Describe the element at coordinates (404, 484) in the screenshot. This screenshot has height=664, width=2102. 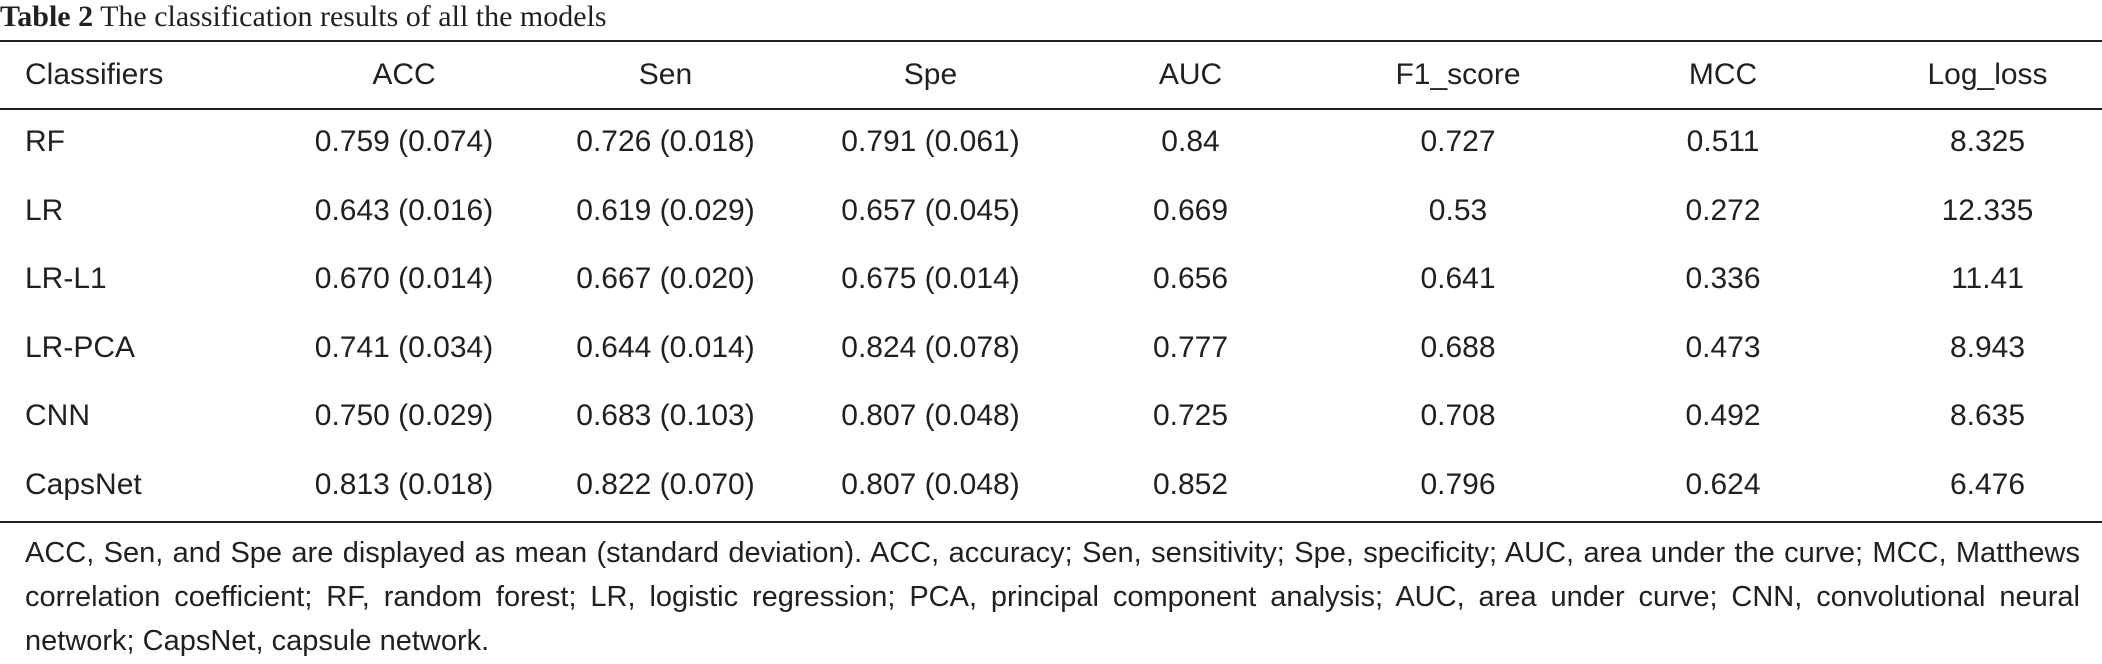
I see `cell-acc: 0.813 (0.018)` at that location.